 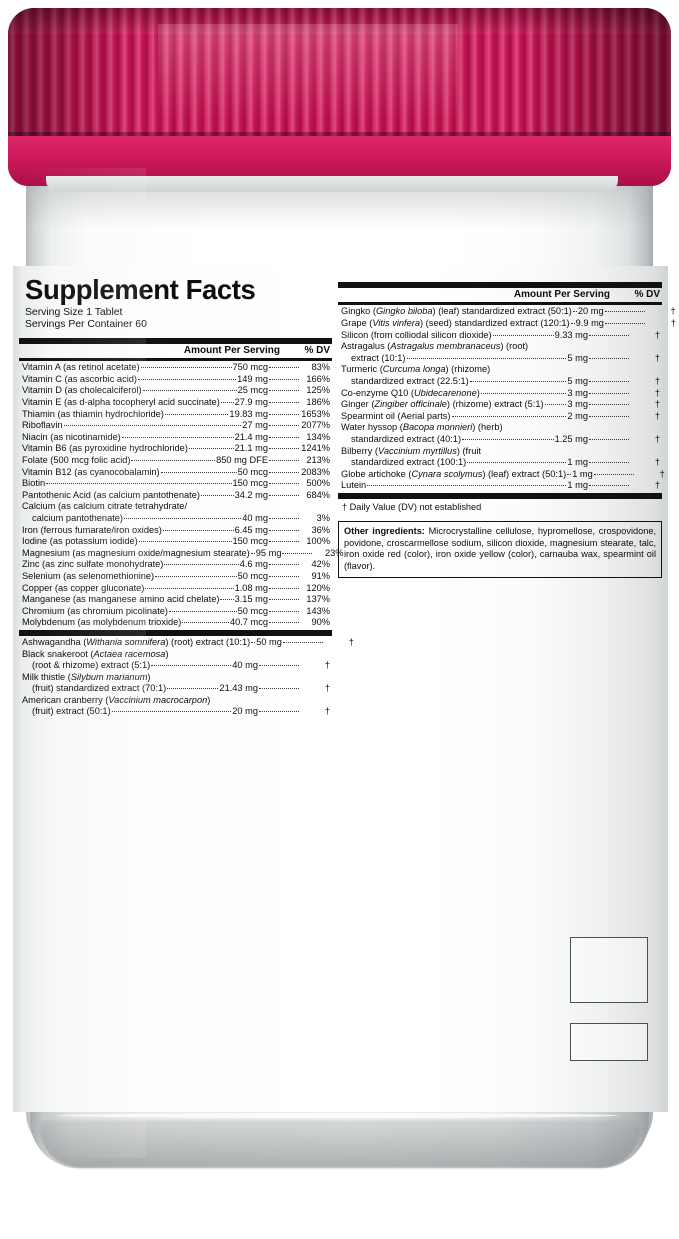 I want to click on ingredient-amount: 50 mg, so click(x=269, y=641).